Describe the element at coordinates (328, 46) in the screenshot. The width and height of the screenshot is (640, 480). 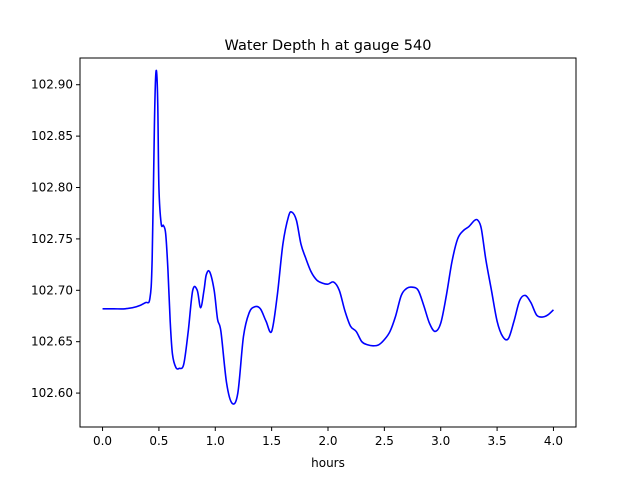
I see `chart-title: Water Depth h at gauge 540` at that location.